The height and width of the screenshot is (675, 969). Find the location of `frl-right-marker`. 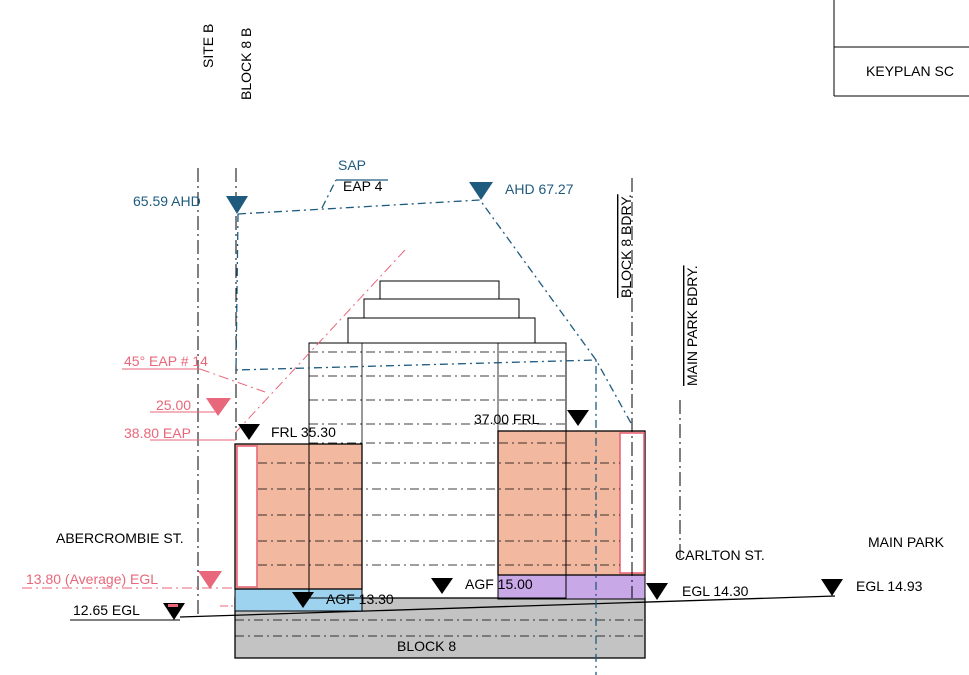

frl-right-marker is located at coordinates (578, 418).